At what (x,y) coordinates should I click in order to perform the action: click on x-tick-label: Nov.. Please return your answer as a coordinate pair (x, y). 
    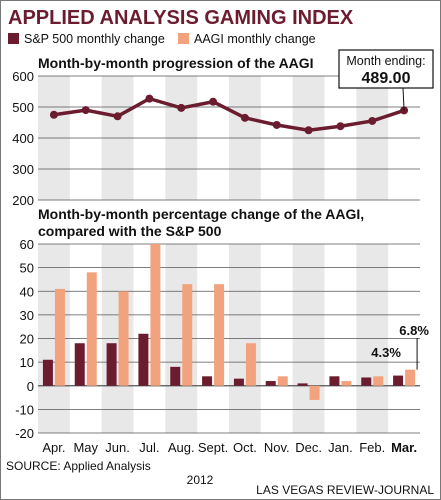
    Looking at the image, I should click on (277, 447).